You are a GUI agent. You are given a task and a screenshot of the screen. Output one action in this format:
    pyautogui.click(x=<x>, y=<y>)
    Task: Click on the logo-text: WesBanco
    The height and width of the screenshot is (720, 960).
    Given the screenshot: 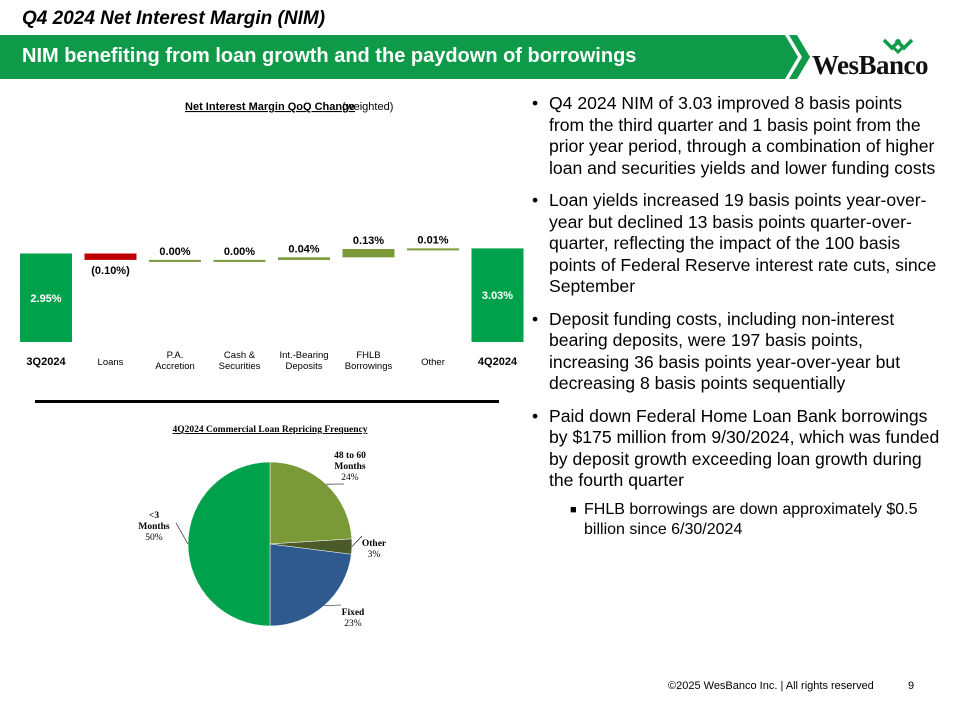 What is the action you would take?
    pyautogui.click(x=870, y=65)
    